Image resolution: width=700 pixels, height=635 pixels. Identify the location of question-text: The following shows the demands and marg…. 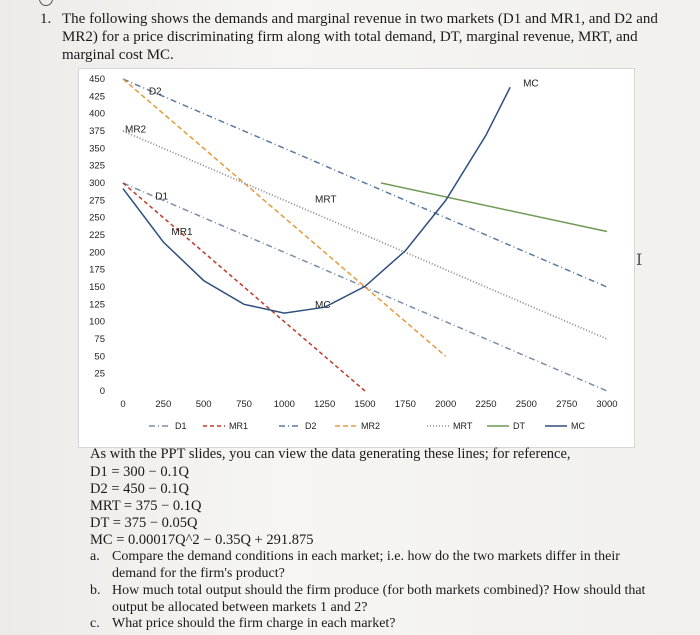
(360, 37).